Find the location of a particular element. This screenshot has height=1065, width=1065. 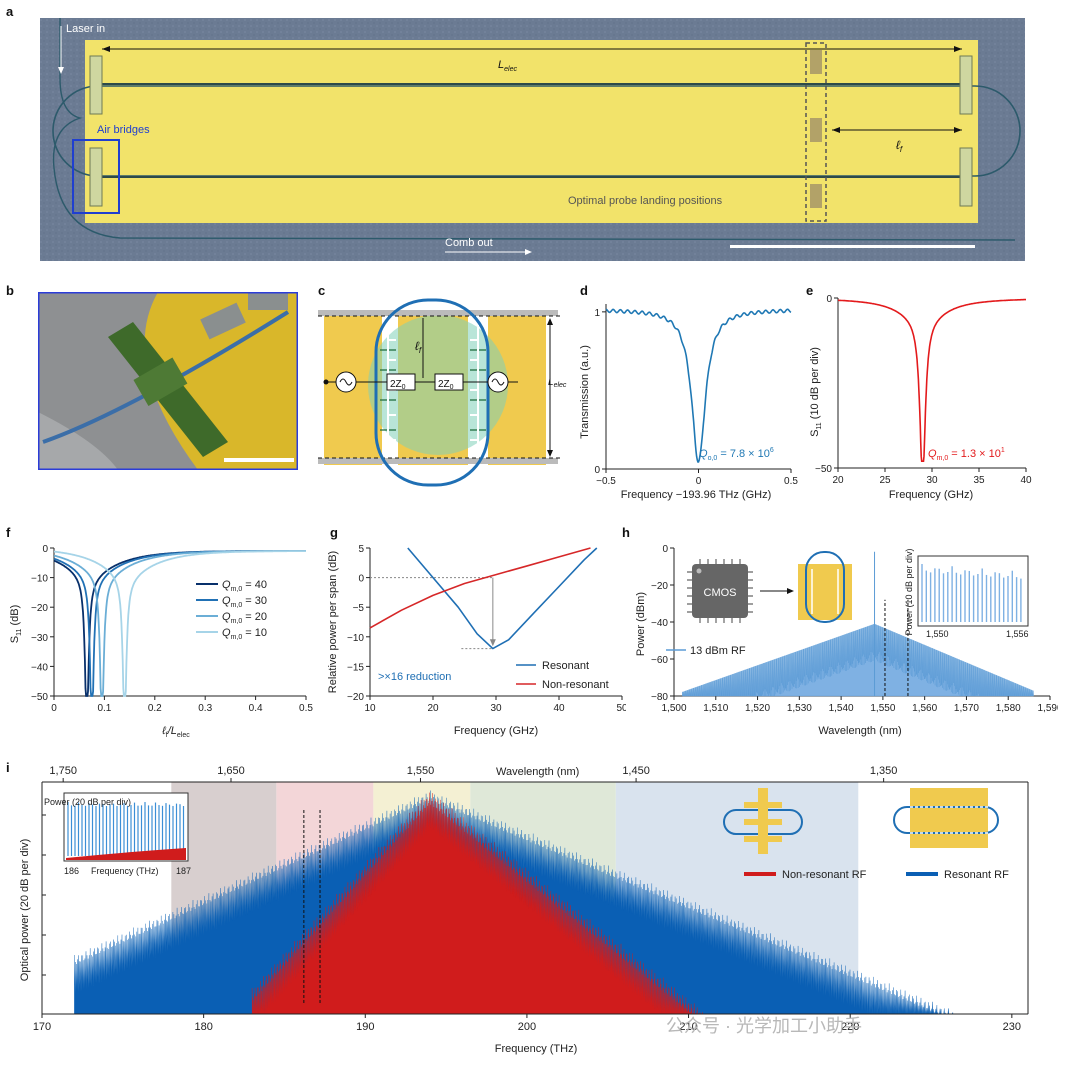

x-tick-label: 25 is located at coordinates (885, 480).